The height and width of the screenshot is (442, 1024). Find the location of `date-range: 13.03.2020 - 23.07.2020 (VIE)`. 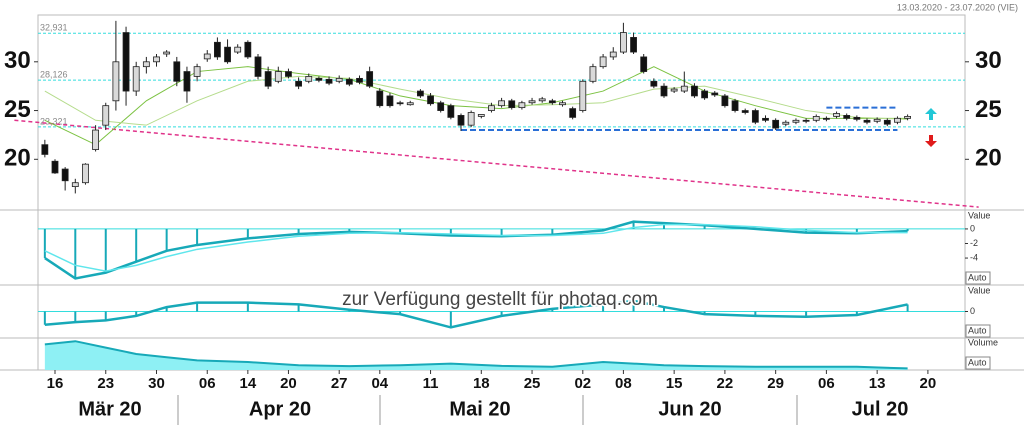

date-range: 13.03.2020 - 23.07.2020 (VIE) is located at coordinates (957, 7).